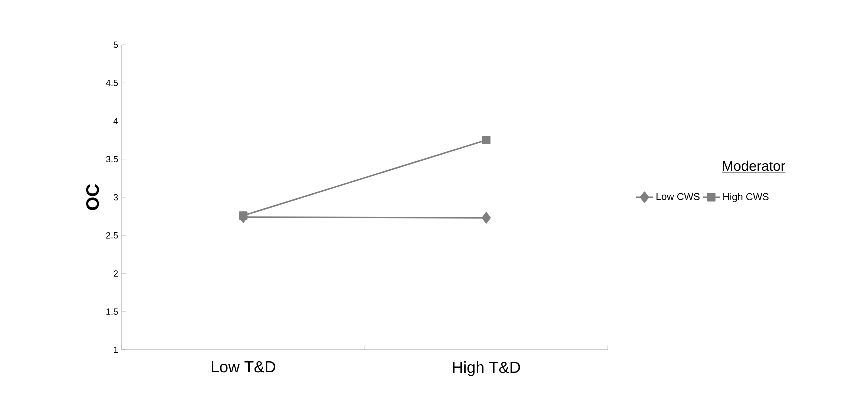 Image resolution: width=849 pixels, height=412 pixels. I want to click on x-tick-label: High T&D, so click(486, 368).